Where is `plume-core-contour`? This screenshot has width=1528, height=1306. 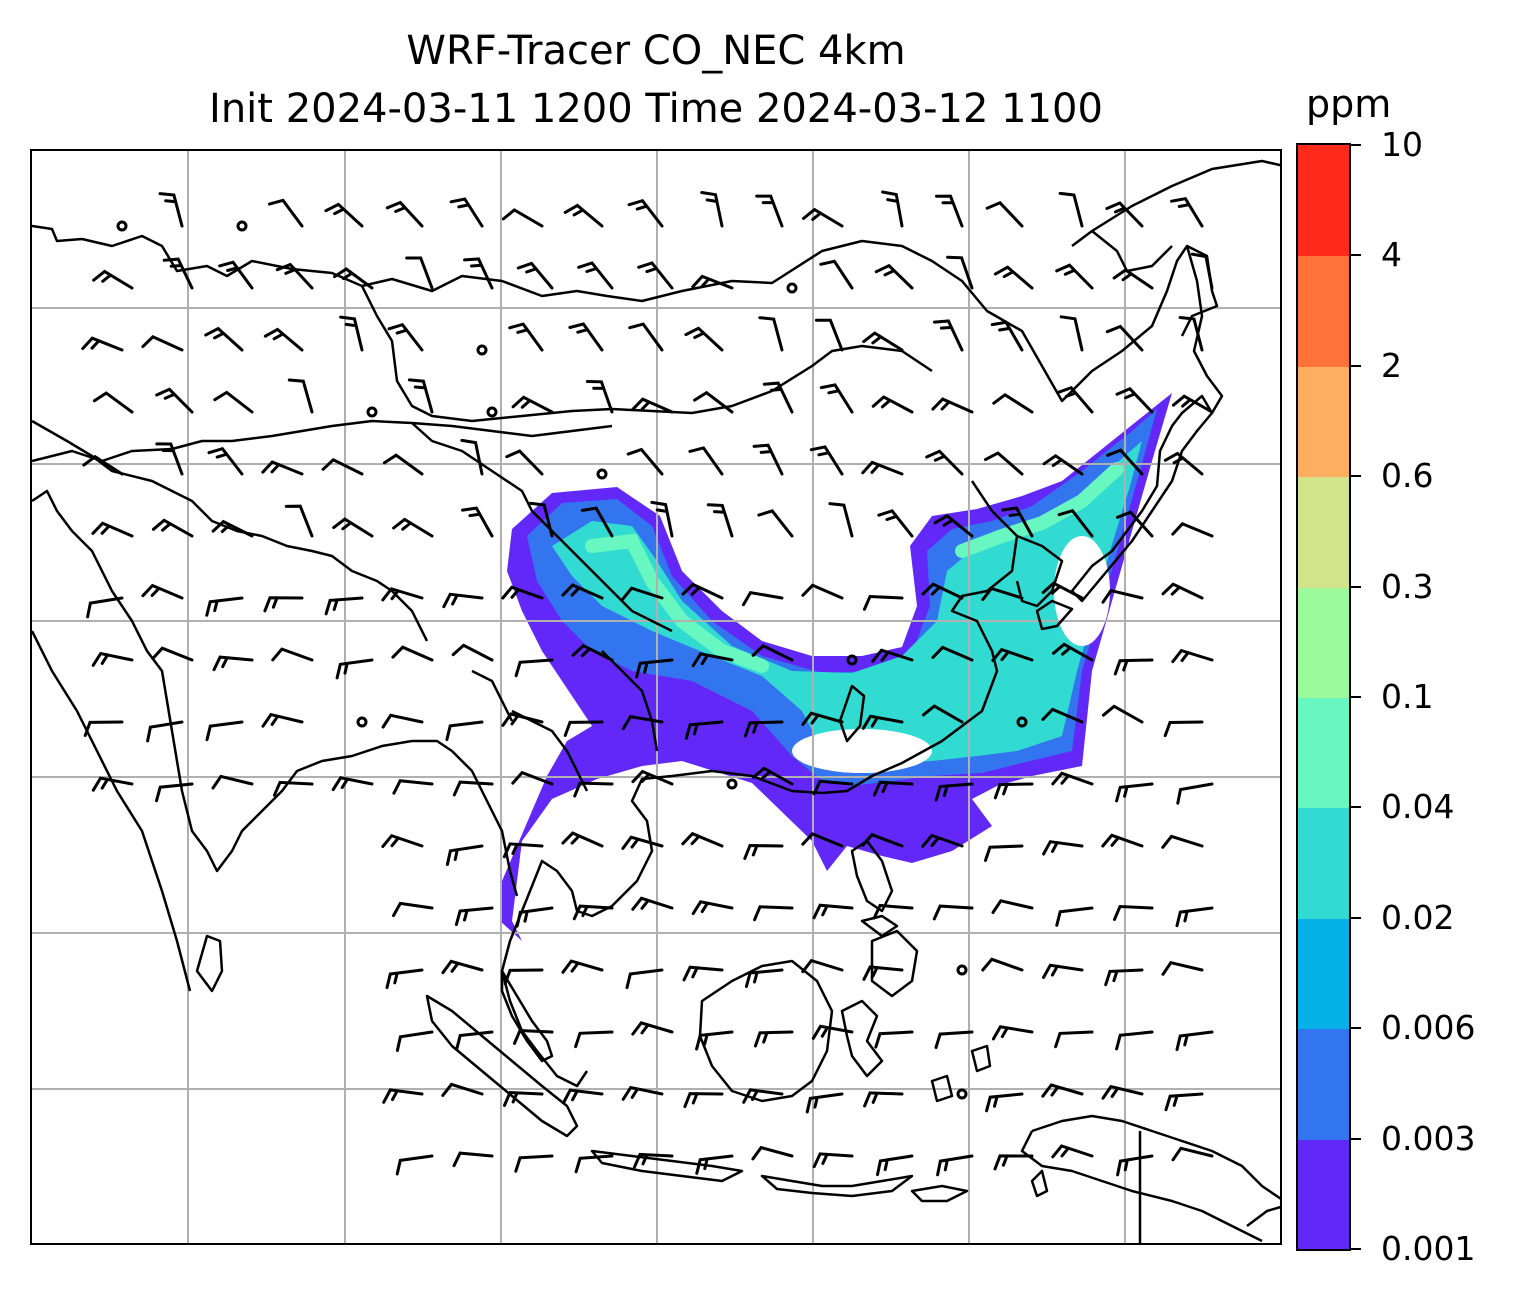 plume-core-contour is located at coordinates (854, 567).